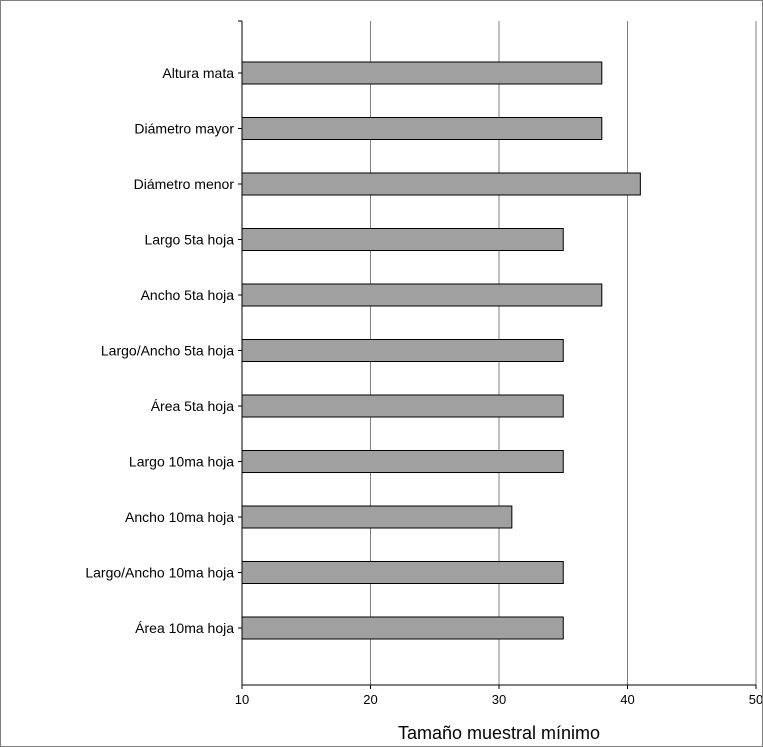 This screenshot has height=747, width=763. What do you see at coordinates (755, 699) in the screenshot?
I see `x-tick-label: 50` at bounding box center [755, 699].